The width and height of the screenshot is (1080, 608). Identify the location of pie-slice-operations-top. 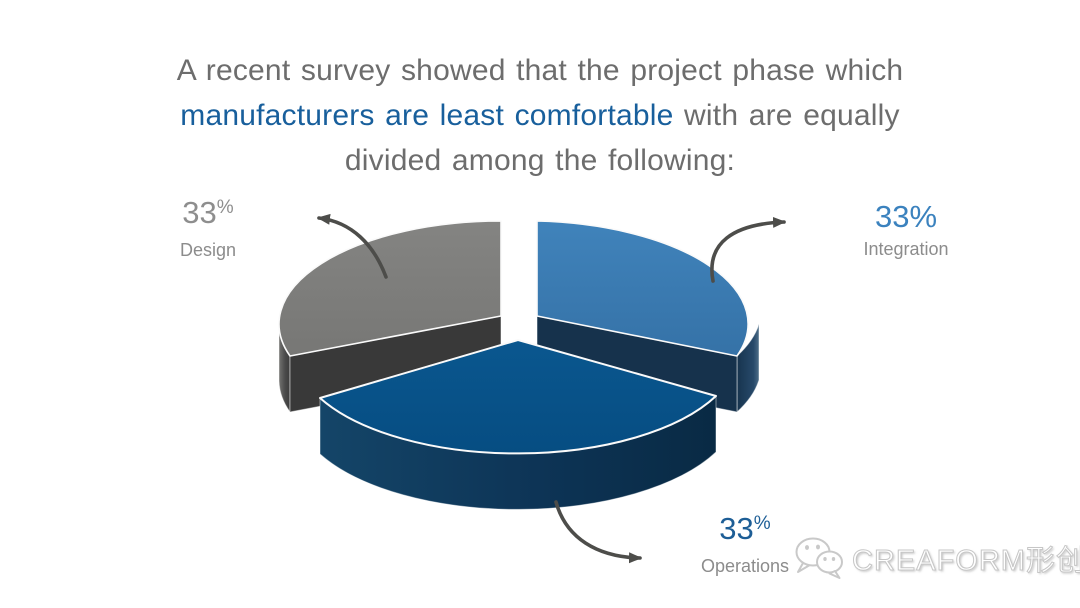
(518, 397).